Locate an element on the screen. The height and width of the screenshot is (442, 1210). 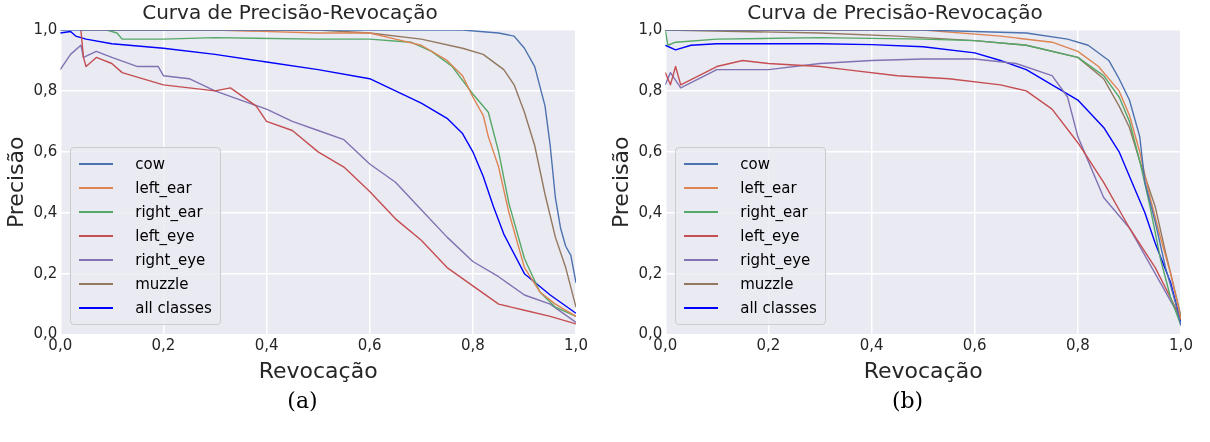
text: (b) is located at coordinates (907, 400).